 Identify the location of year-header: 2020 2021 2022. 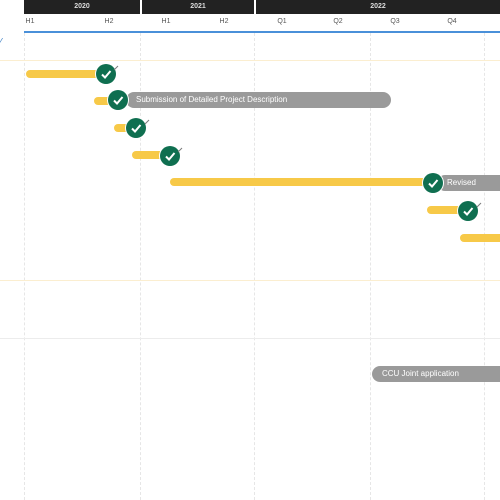
(262, 7).